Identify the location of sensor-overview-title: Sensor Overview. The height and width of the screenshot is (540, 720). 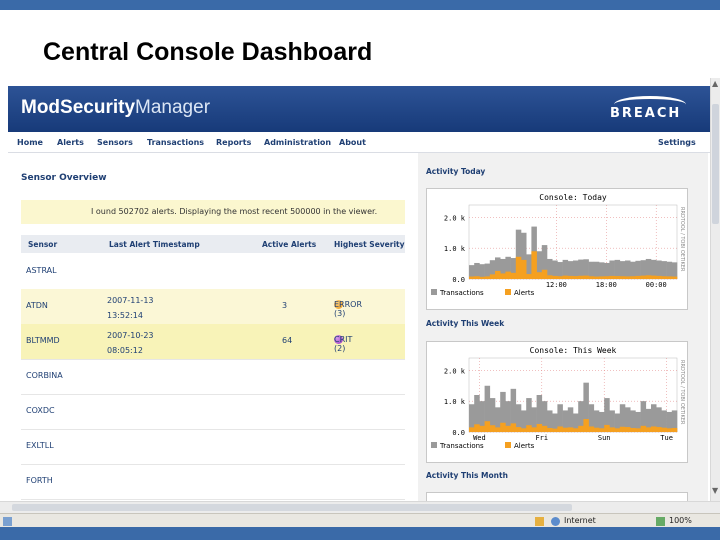
(64, 178).